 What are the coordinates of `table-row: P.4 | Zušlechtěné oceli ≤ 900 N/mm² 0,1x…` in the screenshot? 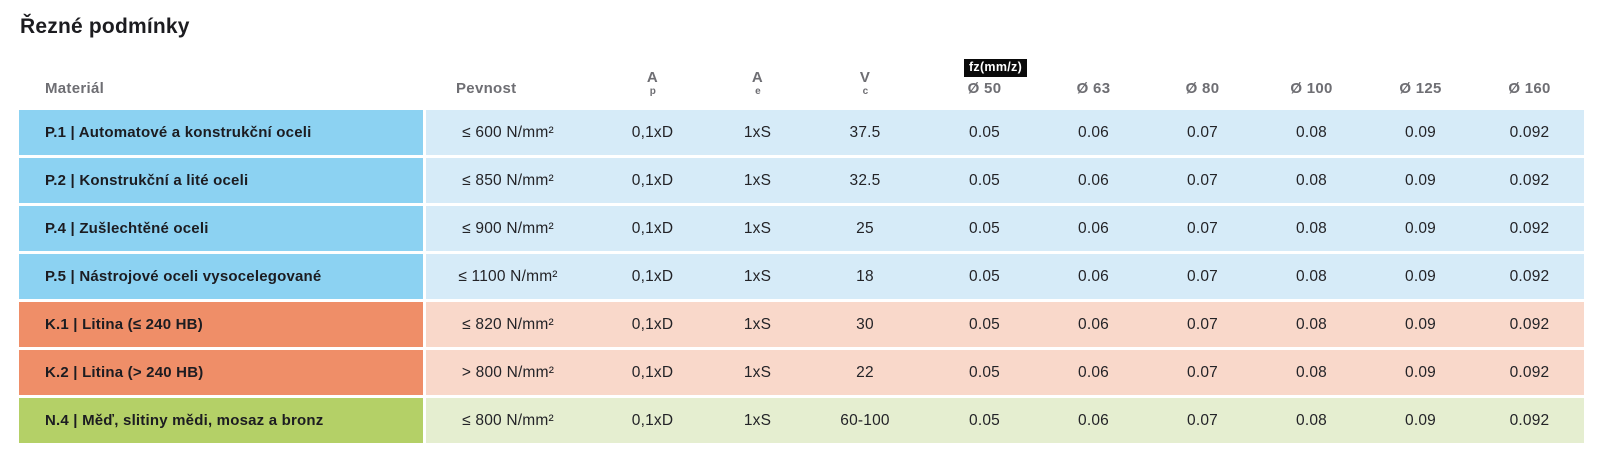 It's located at (801, 228).